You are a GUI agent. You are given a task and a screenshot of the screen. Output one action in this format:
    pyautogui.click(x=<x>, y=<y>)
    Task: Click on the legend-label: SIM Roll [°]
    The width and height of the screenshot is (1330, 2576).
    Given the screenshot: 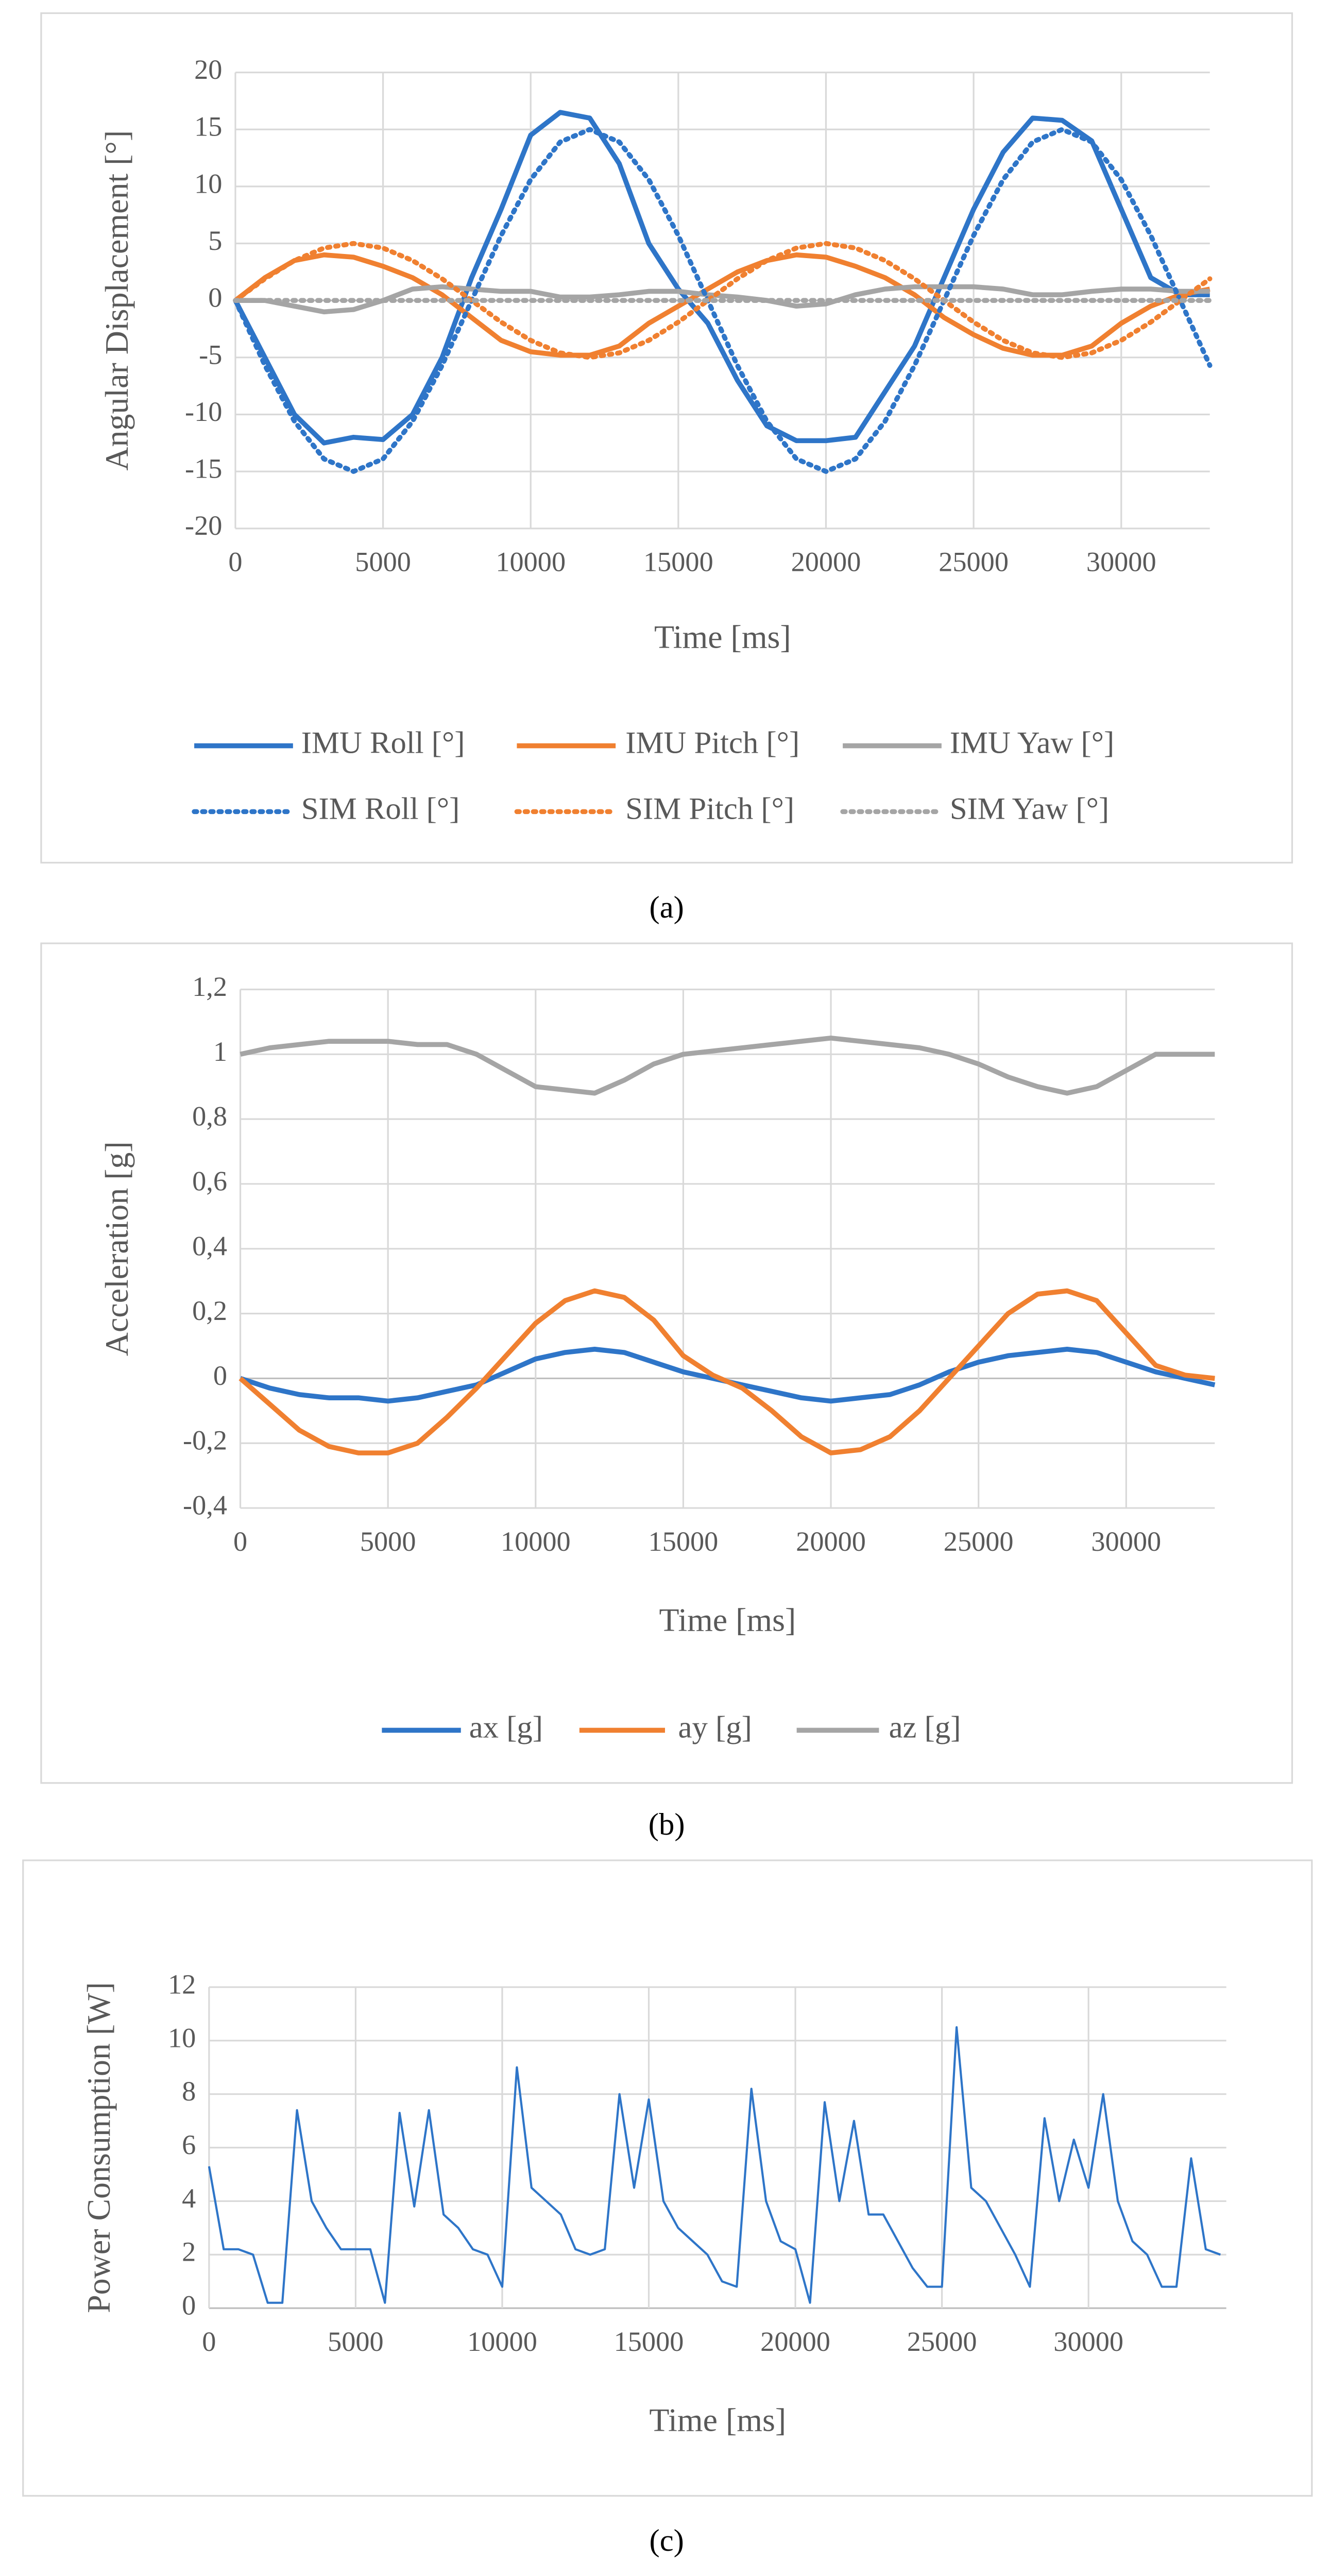 What is the action you would take?
    pyautogui.click(x=380, y=808)
    